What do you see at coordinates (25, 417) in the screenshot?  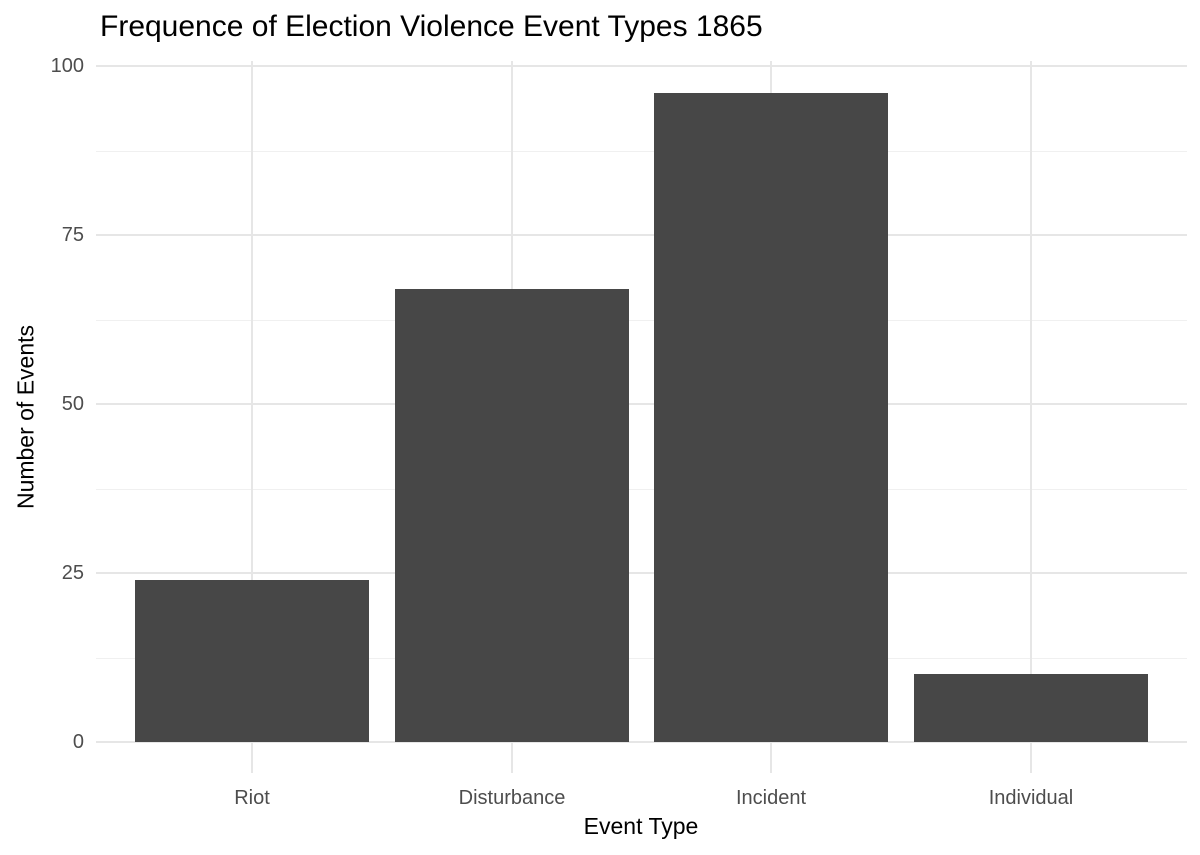 I see `y-axis-title: Number of Events` at bounding box center [25, 417].